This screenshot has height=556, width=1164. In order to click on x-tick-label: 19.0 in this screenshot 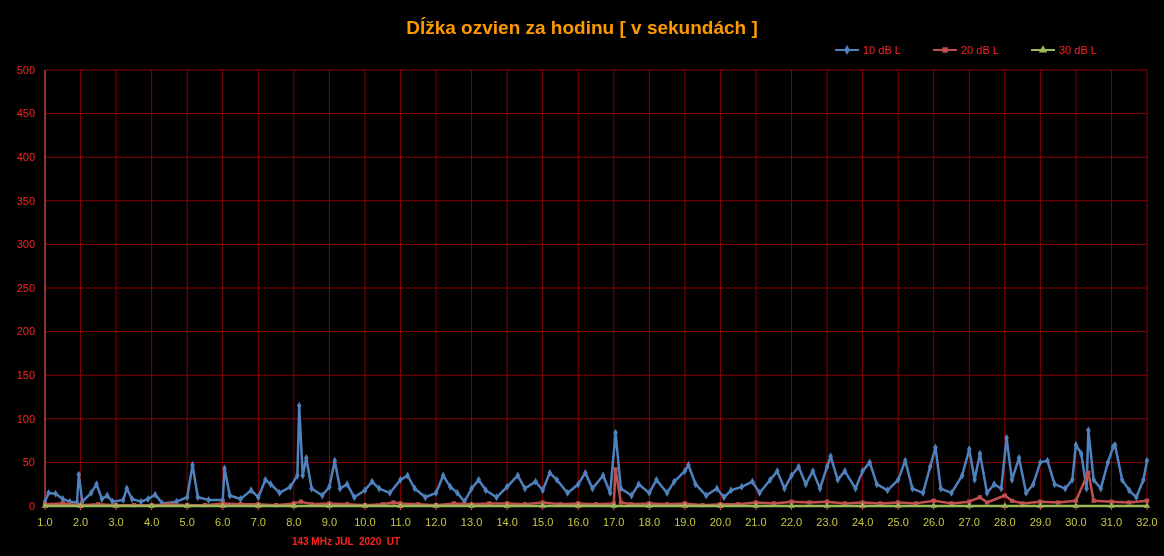, I will do `click(685, 522)`.